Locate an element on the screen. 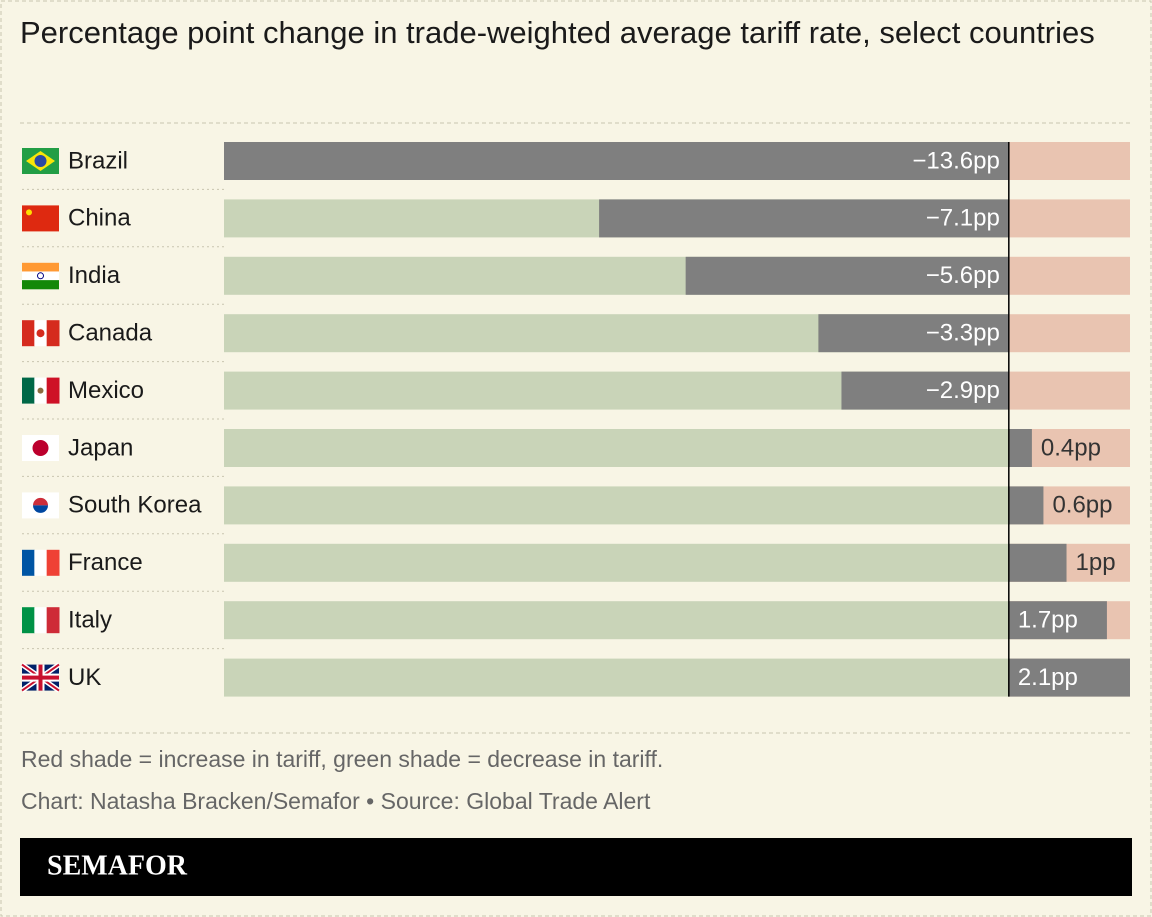 This screenshot has height=917, width=1152. value-label: −3.3pp is located at coordinates (963, 333).